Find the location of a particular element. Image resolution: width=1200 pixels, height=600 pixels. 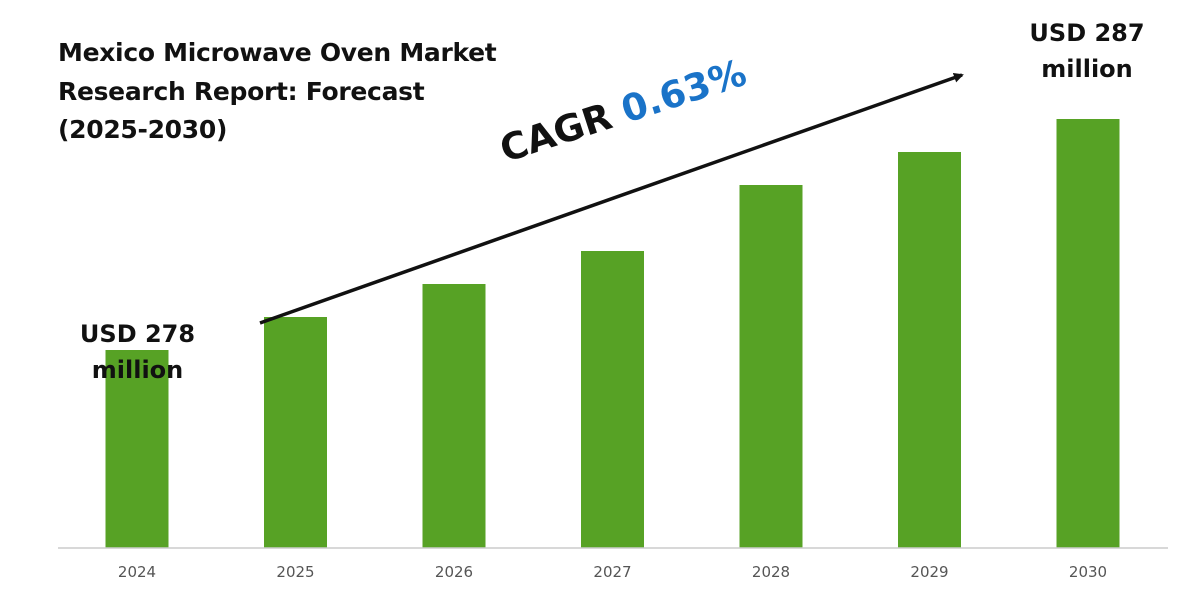

x-tick-label-2029: 2029 is located at coordinates (929, 572).